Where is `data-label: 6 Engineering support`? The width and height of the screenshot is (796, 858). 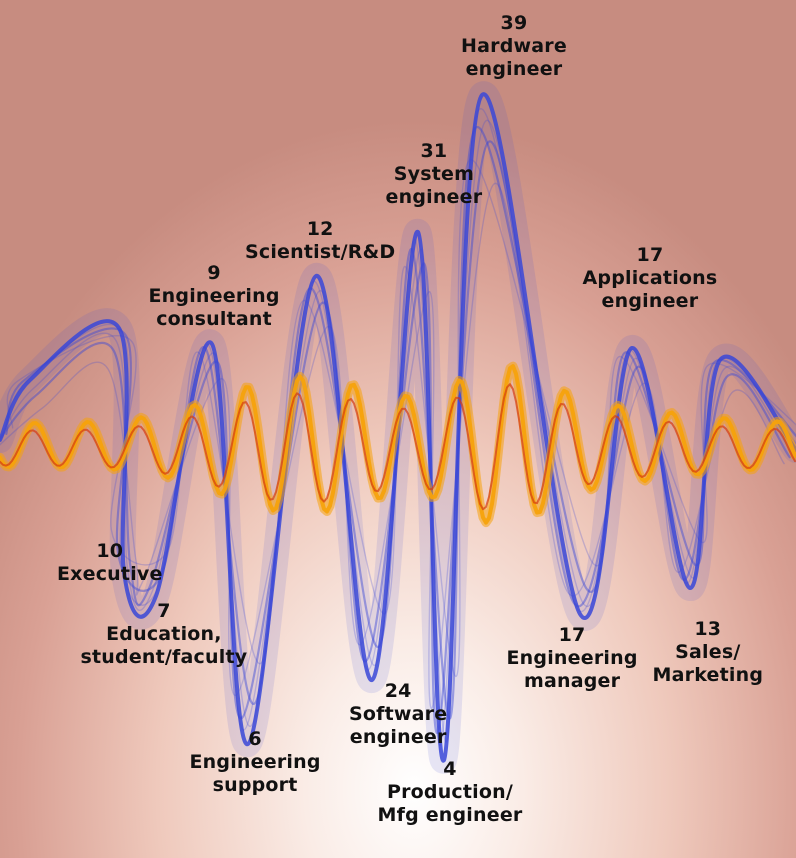 data-label: 6 Engineering support is located at coordinates (255, 762).